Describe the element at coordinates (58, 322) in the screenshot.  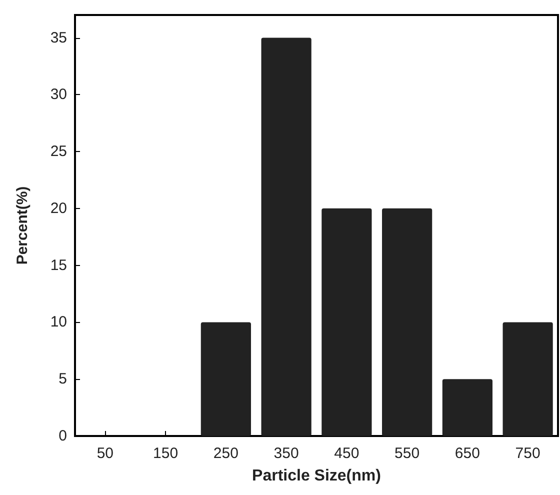
I see `y-tick-label: 10` at that location.